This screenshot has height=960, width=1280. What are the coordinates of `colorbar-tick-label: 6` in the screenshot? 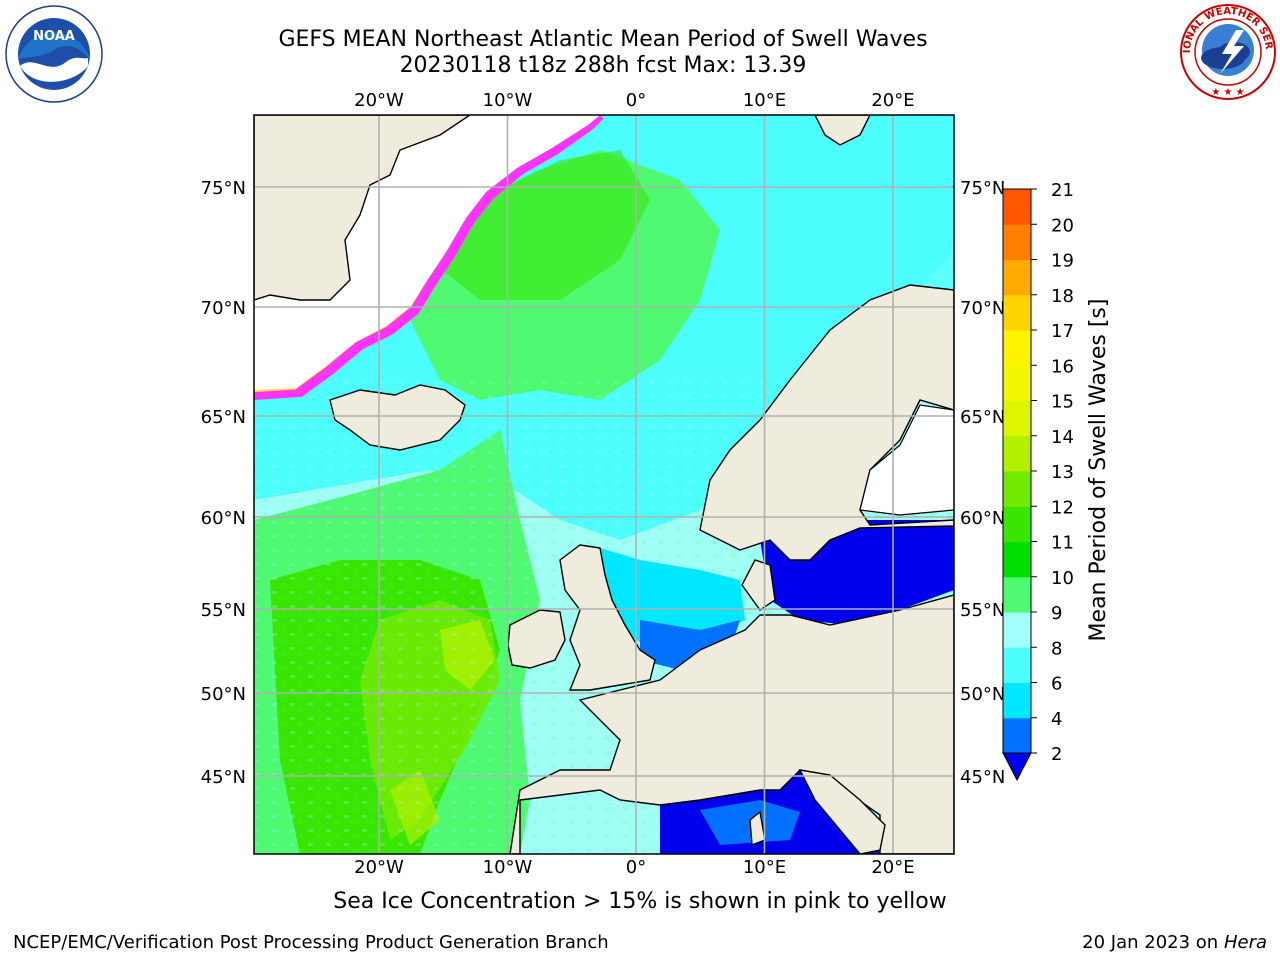 It's located at (1056, 684).